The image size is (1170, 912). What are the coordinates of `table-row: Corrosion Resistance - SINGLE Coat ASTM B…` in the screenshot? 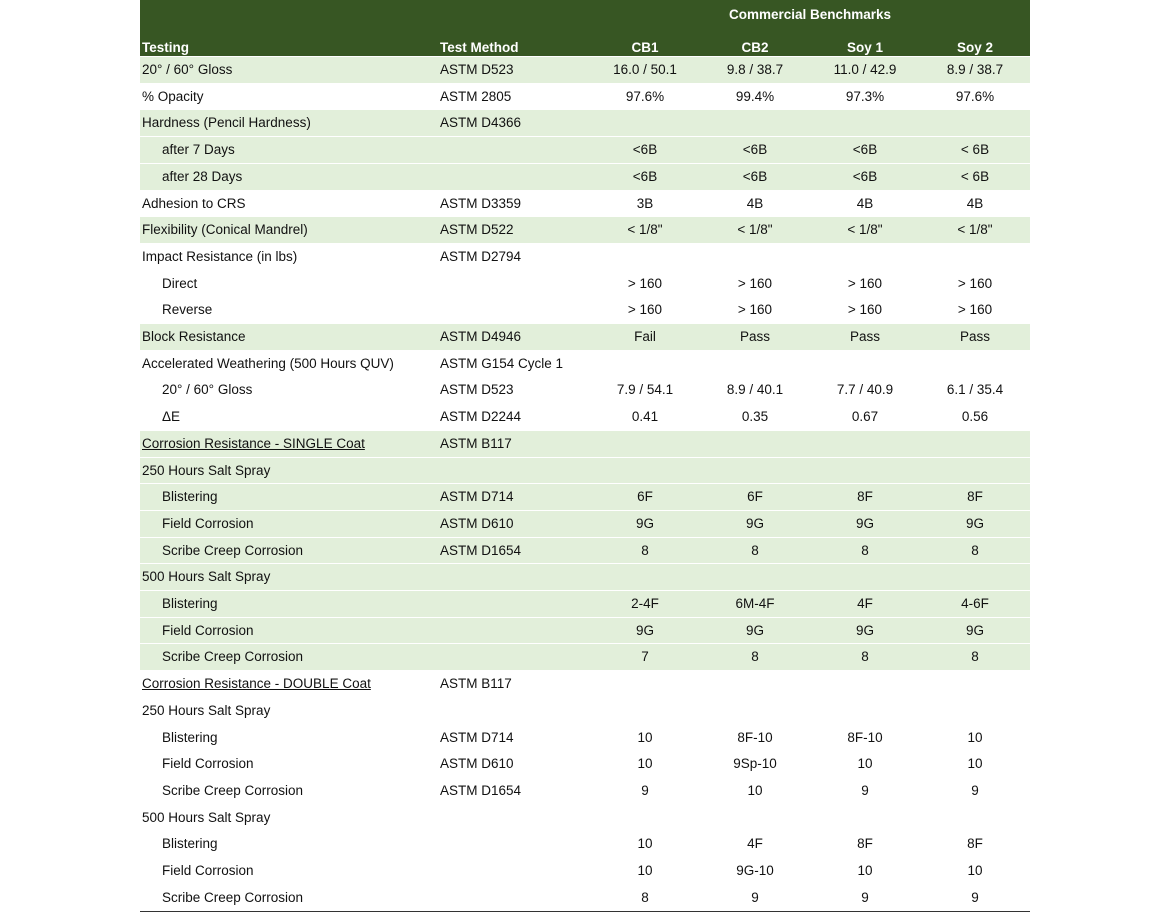 It's located at (585, 444).